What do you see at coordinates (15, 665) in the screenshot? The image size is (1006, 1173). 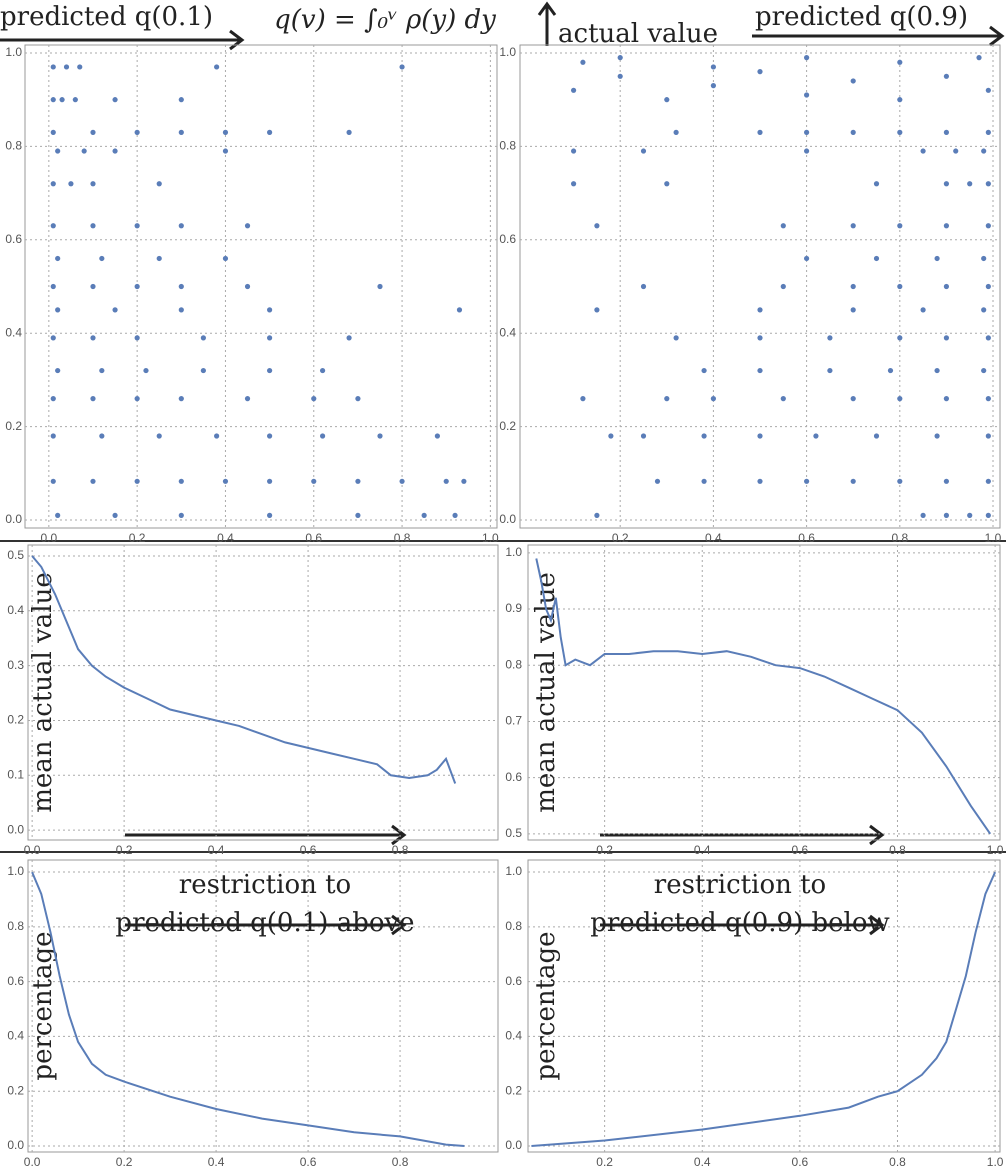 I see `y-tick-label: 0.3` at bounding box center [15, 665].